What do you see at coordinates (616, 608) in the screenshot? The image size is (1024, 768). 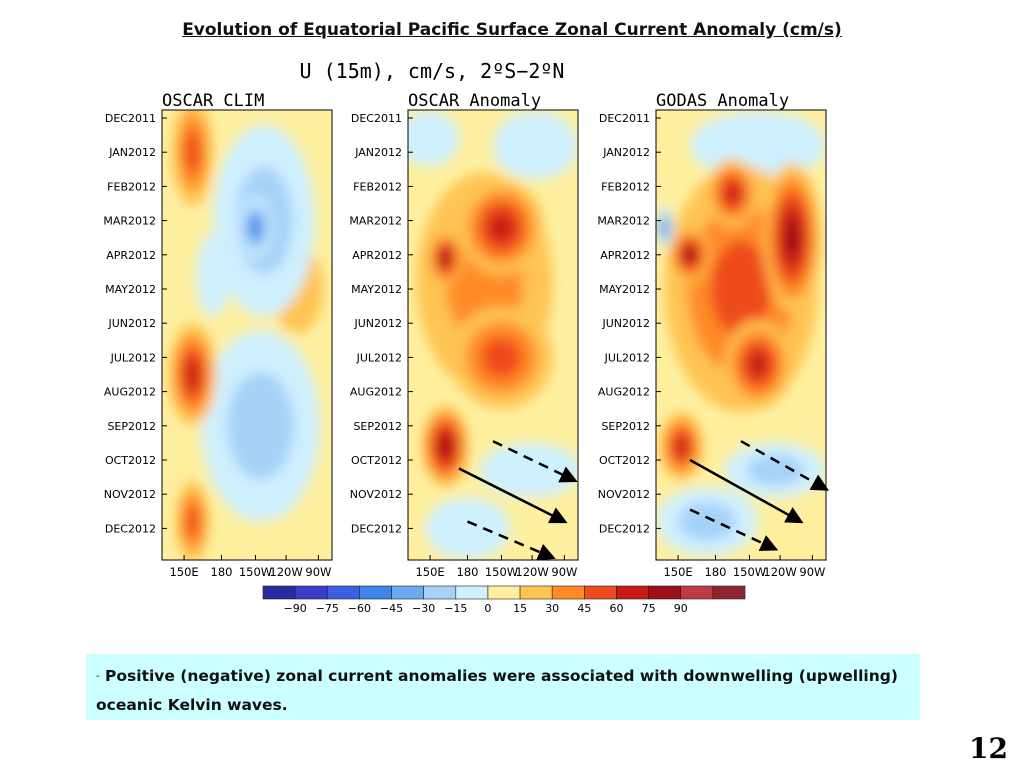 I see `colorbar-label: 60` at bounding box center [616, 608].